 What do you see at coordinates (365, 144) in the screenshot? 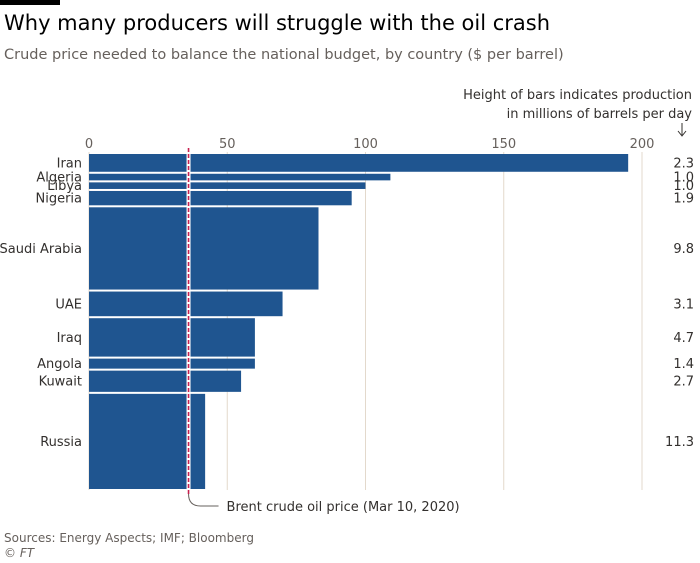
I see `x-tick-label: 100` at bounding box center [365, 144].